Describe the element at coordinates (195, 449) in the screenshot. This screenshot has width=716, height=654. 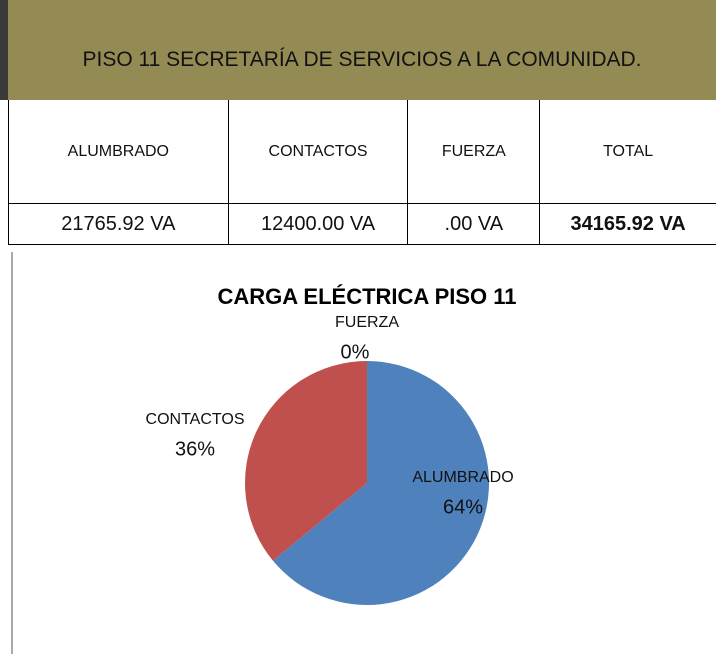
I see `slice-value-label: 36%` at that location.